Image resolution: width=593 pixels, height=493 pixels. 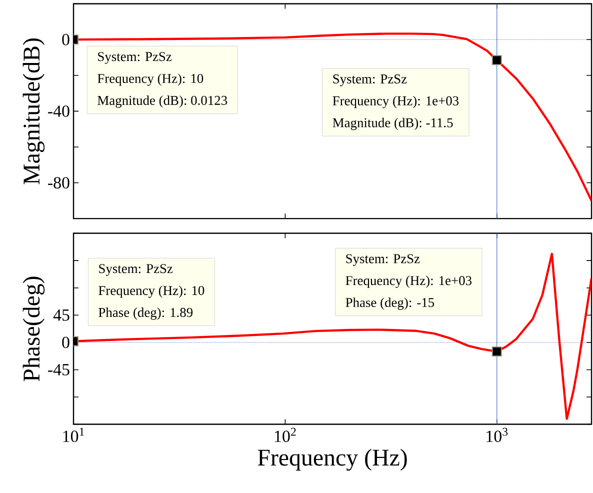 What do you see at coordinates (59, 370) in the screenshot?
I see `y-tick-label: -45` at bounding box center [59, 370].